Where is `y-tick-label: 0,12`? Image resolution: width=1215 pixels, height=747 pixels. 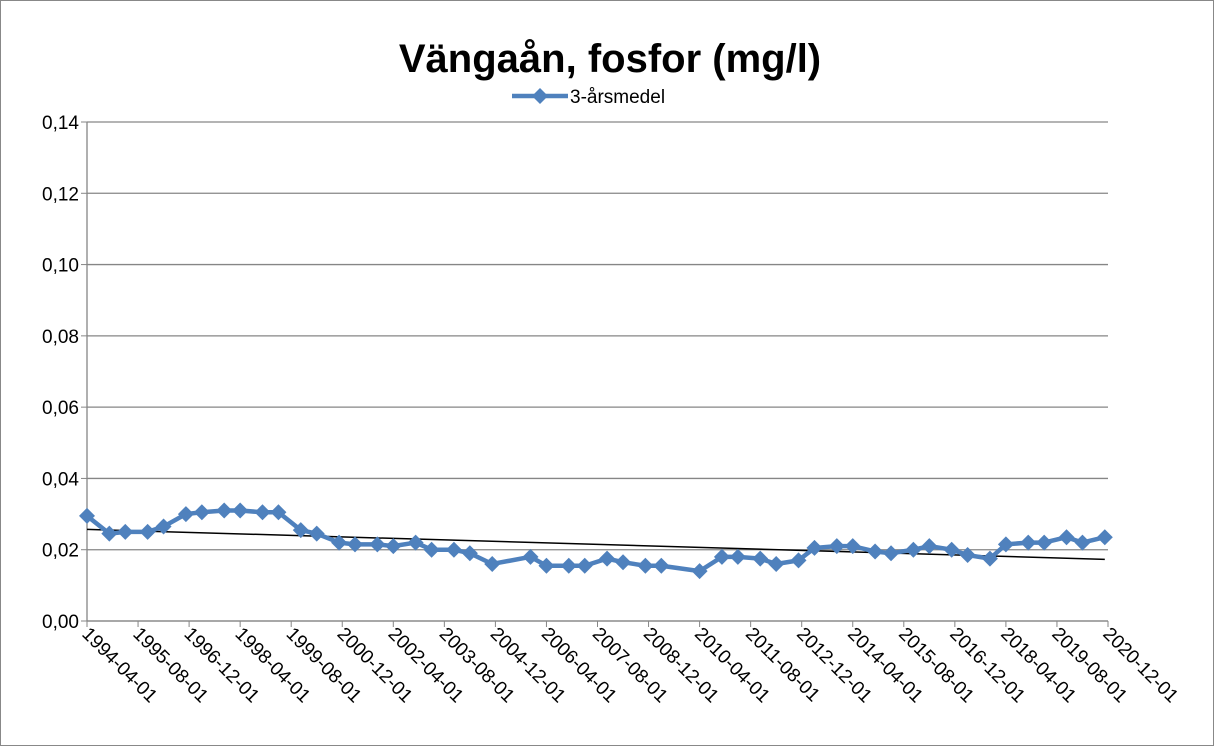
y-tick-label: 0,12 is located at coordinates (60, 194).